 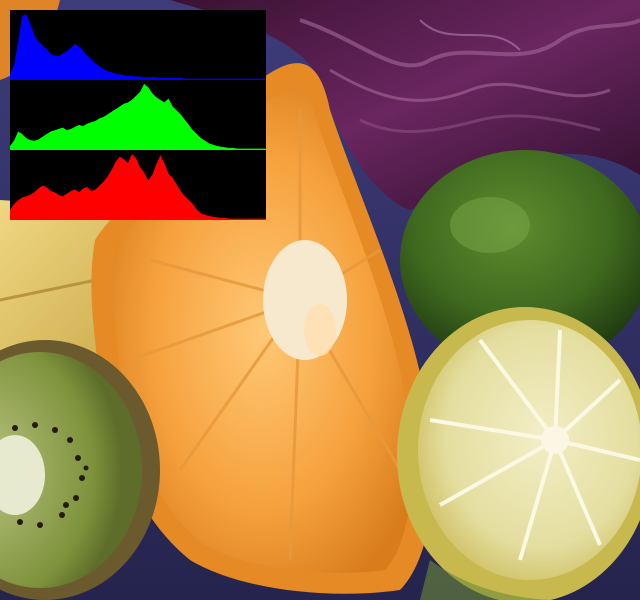 I want to click on histogram-blue-channel, so click(x=138, y=47).